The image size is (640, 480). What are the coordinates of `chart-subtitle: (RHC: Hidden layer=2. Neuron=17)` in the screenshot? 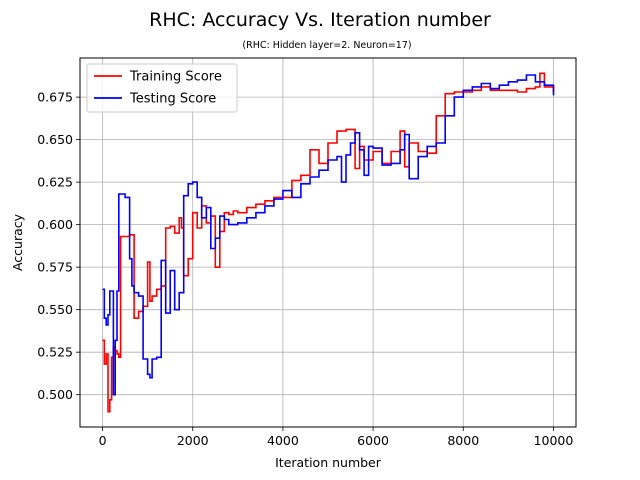 It's located at (326, 45).